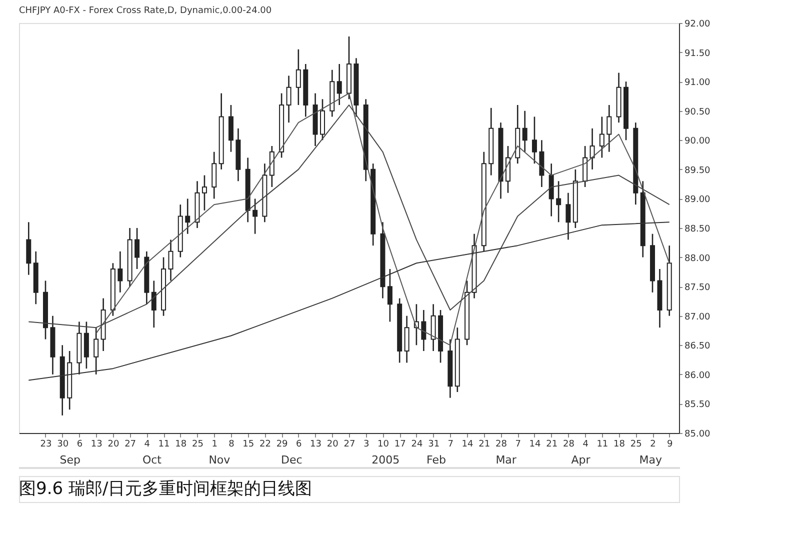  I want to click on y-tick-label: 85.50, so click(697, 405).